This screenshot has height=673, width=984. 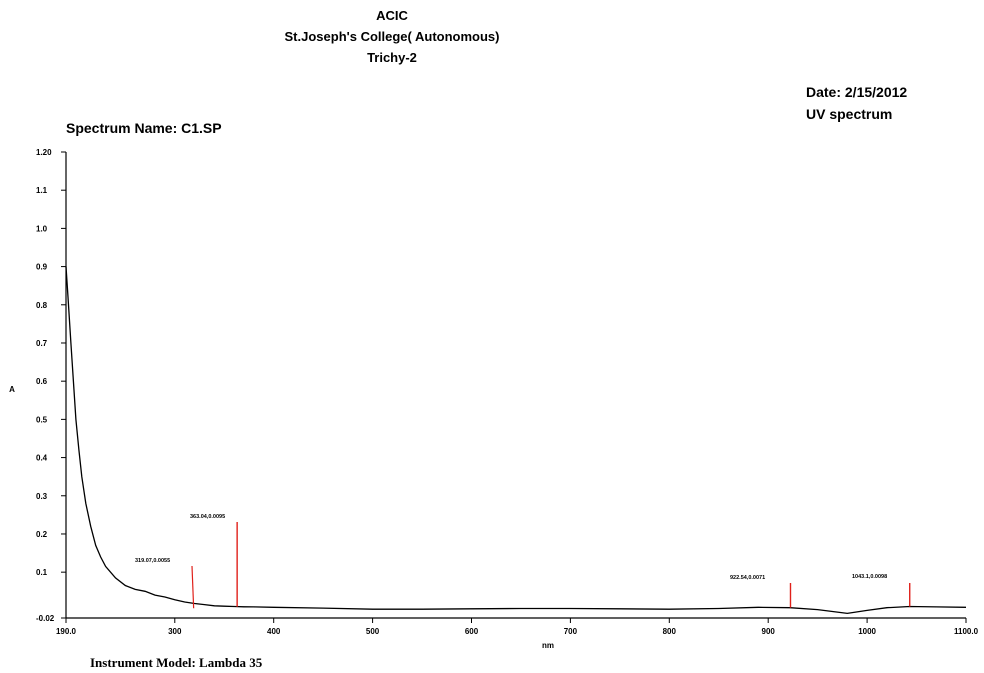 What do you see at coordinates (274, 631) in the screenshot?
I see `x-tick-label: 400` at bounding box center [274, 631].